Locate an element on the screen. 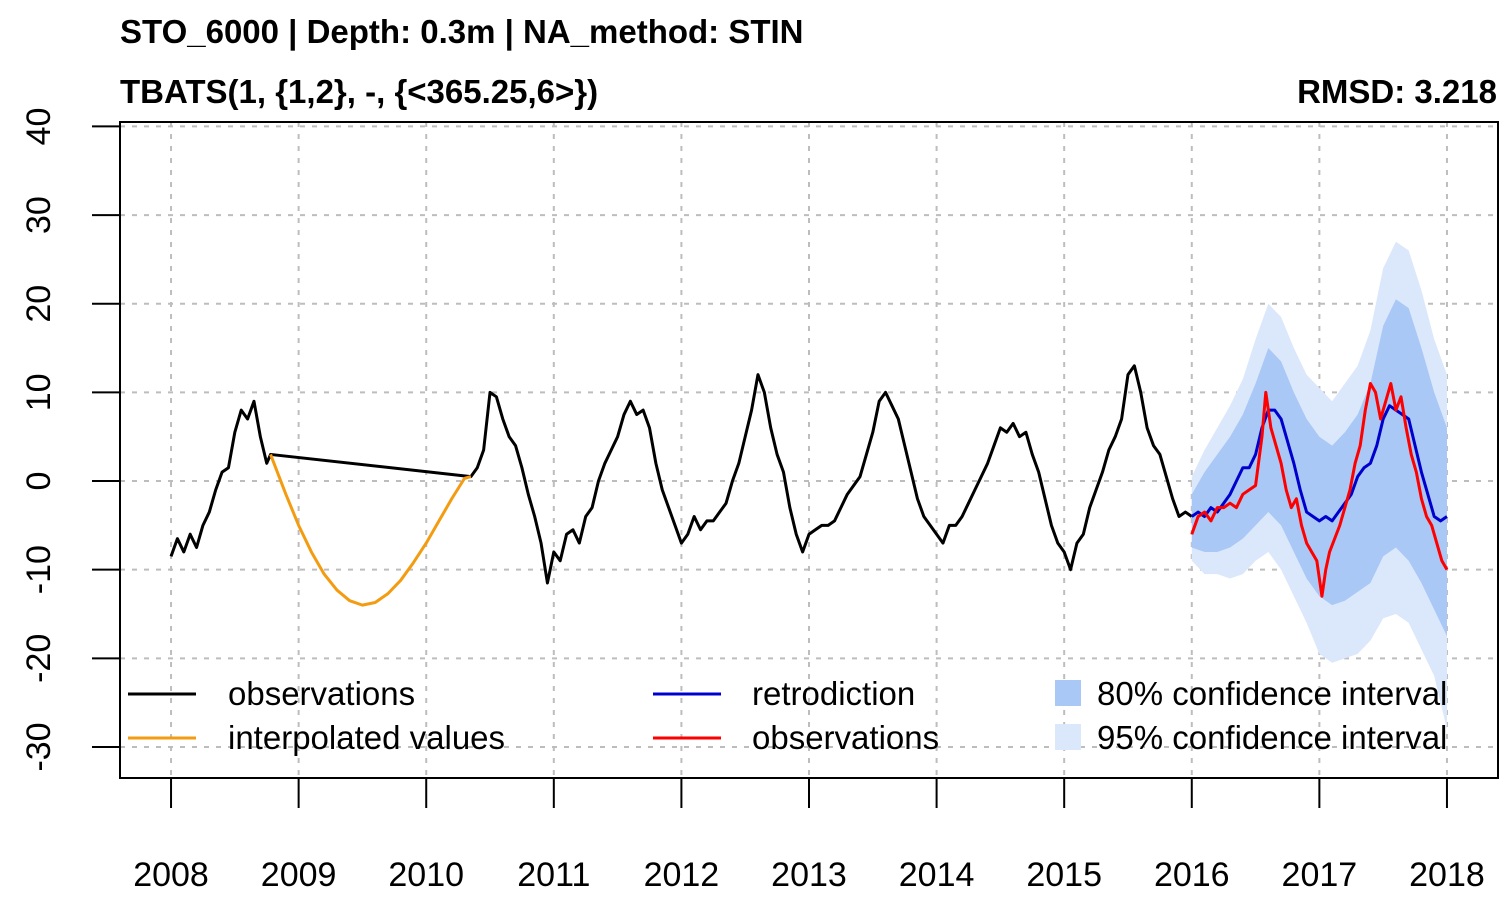  y-tick-label: -20 is located at coordinates (39, 658).